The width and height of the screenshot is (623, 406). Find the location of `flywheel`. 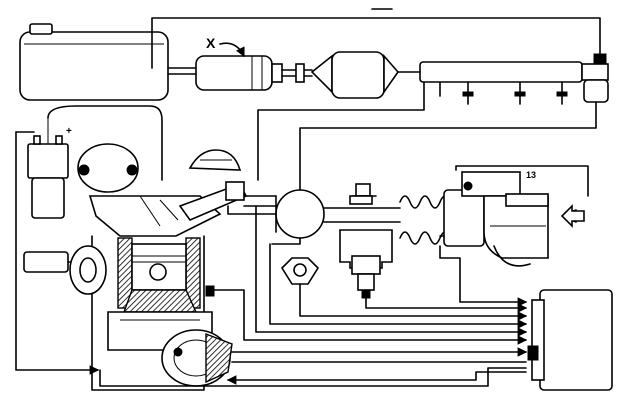

flywheel is located at coordinates (197, 358).